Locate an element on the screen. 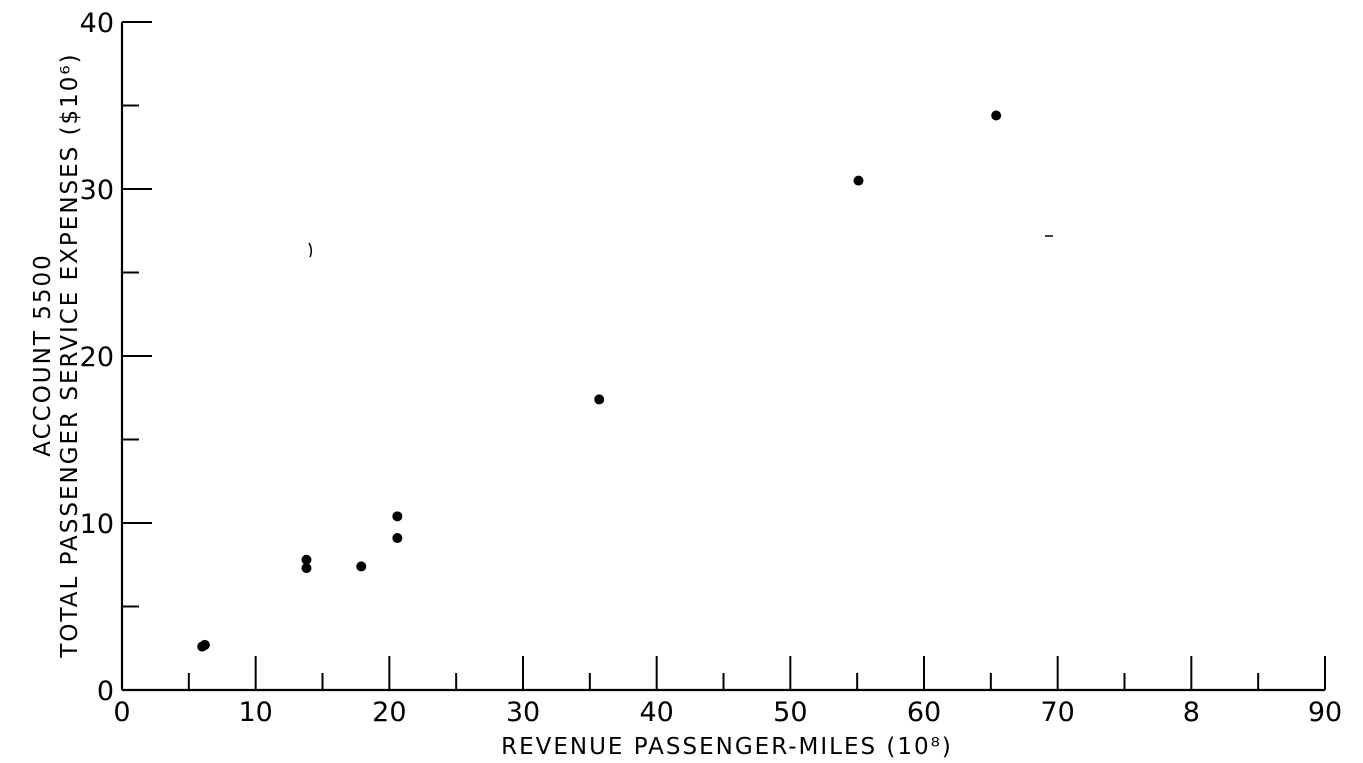 This screenshot has width=1363, height=763. y-axis-ticks is located at coordinates (137, 314).